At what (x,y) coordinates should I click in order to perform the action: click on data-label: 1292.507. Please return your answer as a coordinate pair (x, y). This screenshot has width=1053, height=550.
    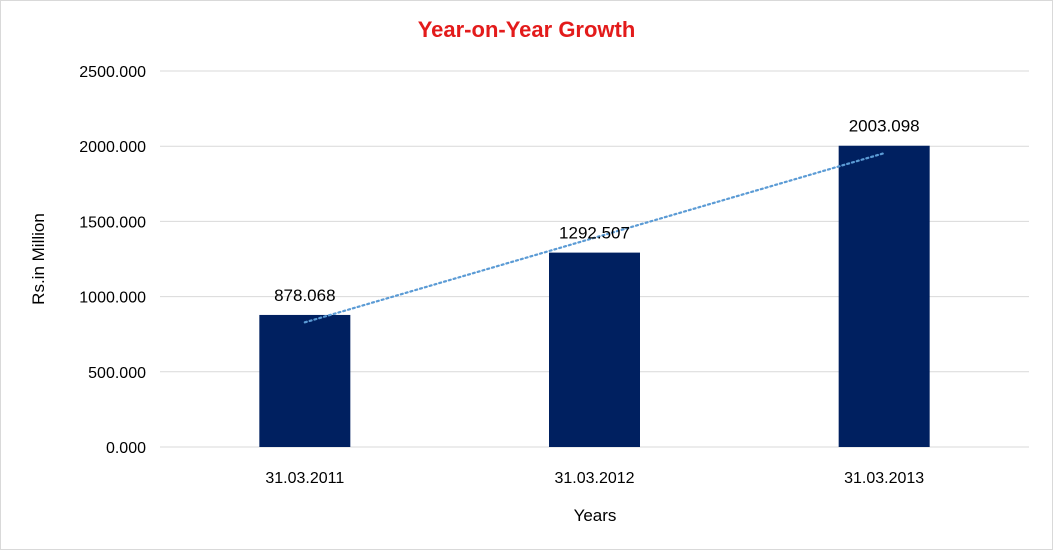
    Looking at the image, I should click on (594, 233).